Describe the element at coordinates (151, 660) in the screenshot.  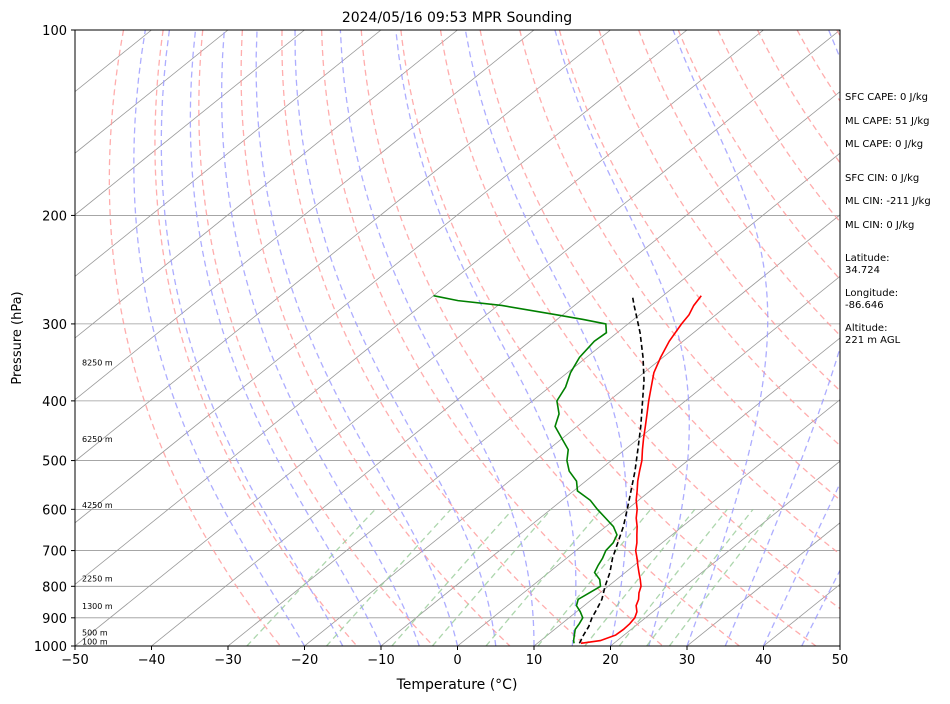
I see `x-tick-label: −40` at that location.